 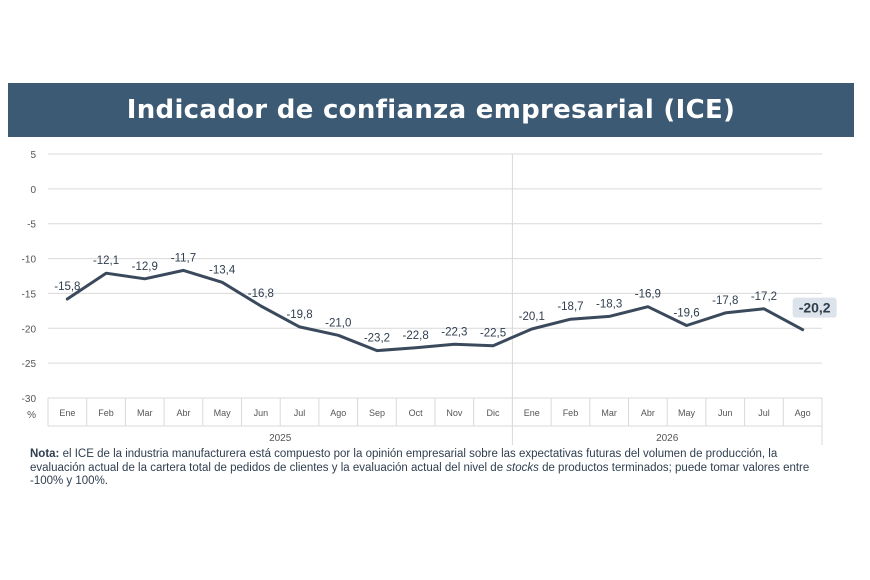 I want to click on data-label: -15,8, so click(x=67, y=287).